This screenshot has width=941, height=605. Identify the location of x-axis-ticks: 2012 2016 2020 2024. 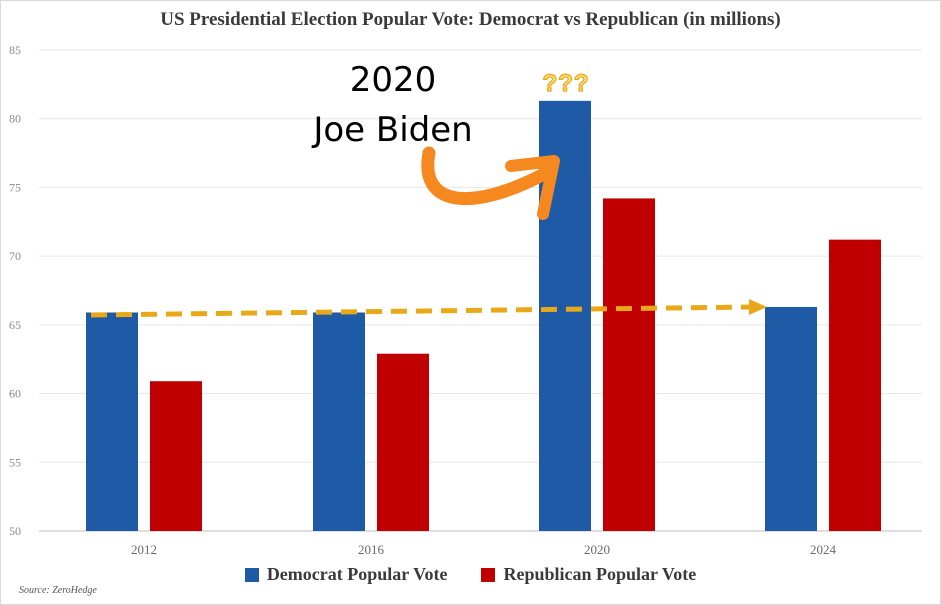
(484, 549).